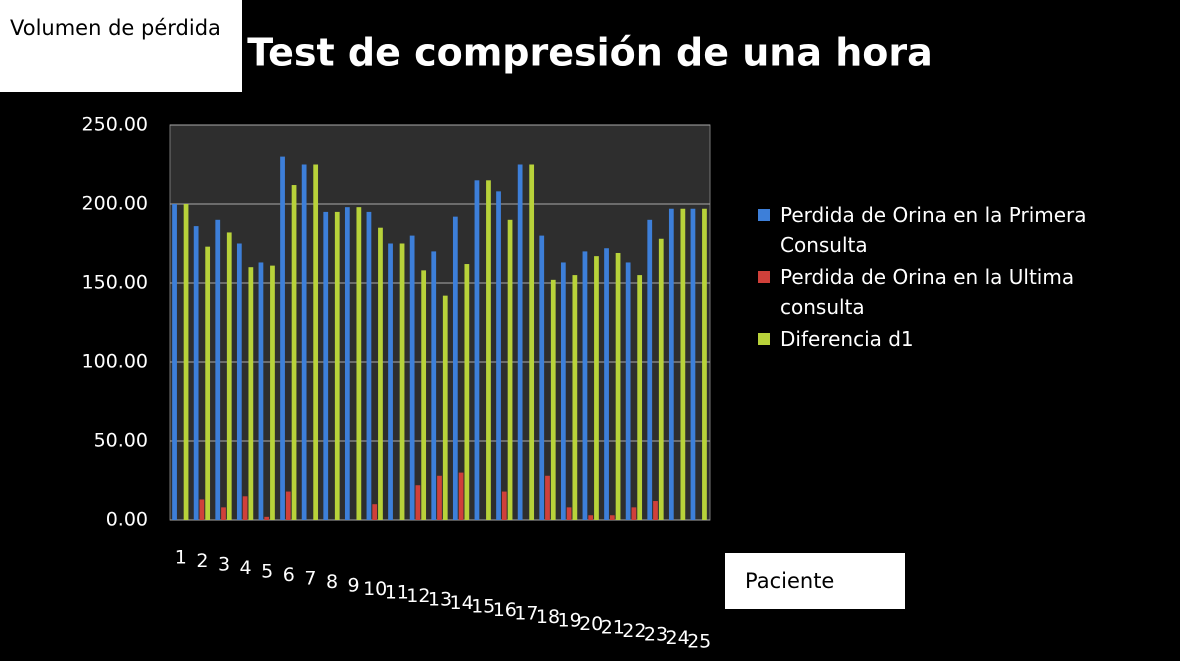 Image resolution: width=1180 pixels, height=661 pixels. What do you see at coordinates (634, 631) in the screenshot?
I see `x-tick-label: 22` at bounding box center [634, 631].